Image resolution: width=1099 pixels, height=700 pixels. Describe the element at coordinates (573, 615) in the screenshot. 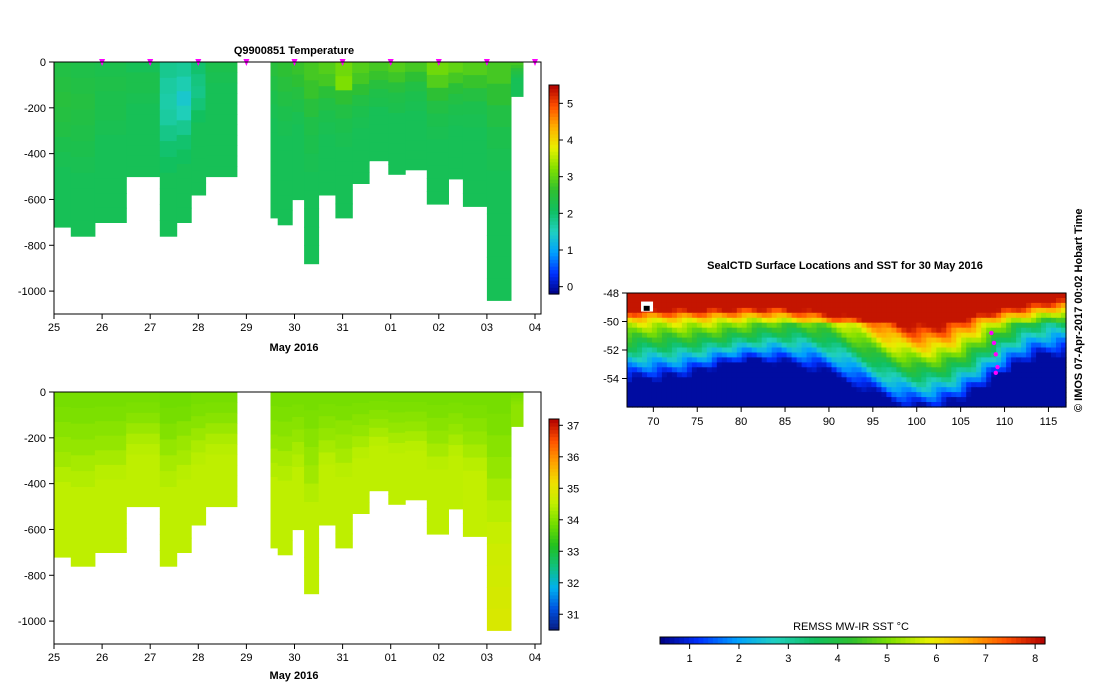

I see `colorbar-tick-label: 31` at that location.